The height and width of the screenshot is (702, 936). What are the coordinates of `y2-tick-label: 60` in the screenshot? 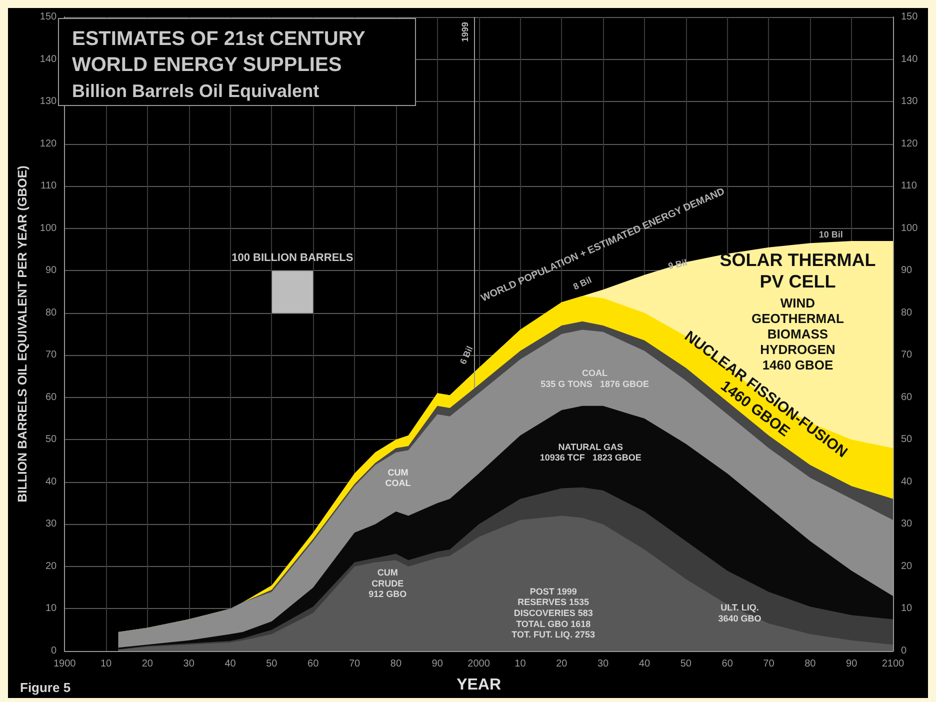 It's located at (907, 397).